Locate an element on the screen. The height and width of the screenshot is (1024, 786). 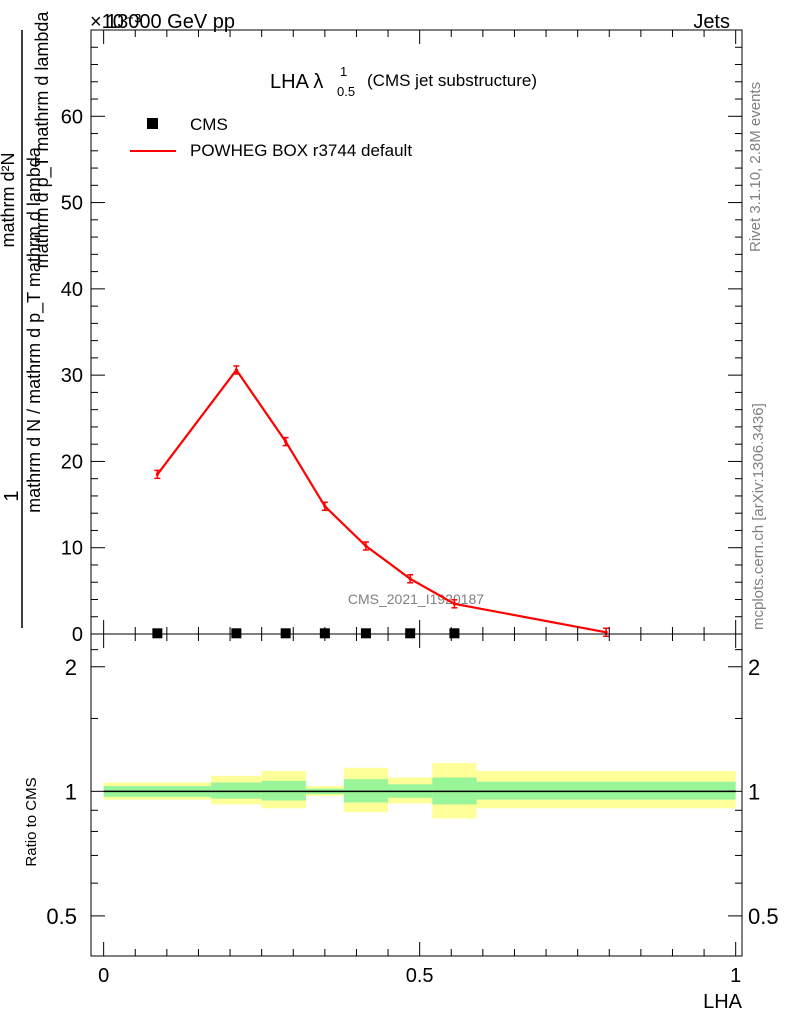
header-left: 13000 GeV pp is located at coordinates (170, 22).